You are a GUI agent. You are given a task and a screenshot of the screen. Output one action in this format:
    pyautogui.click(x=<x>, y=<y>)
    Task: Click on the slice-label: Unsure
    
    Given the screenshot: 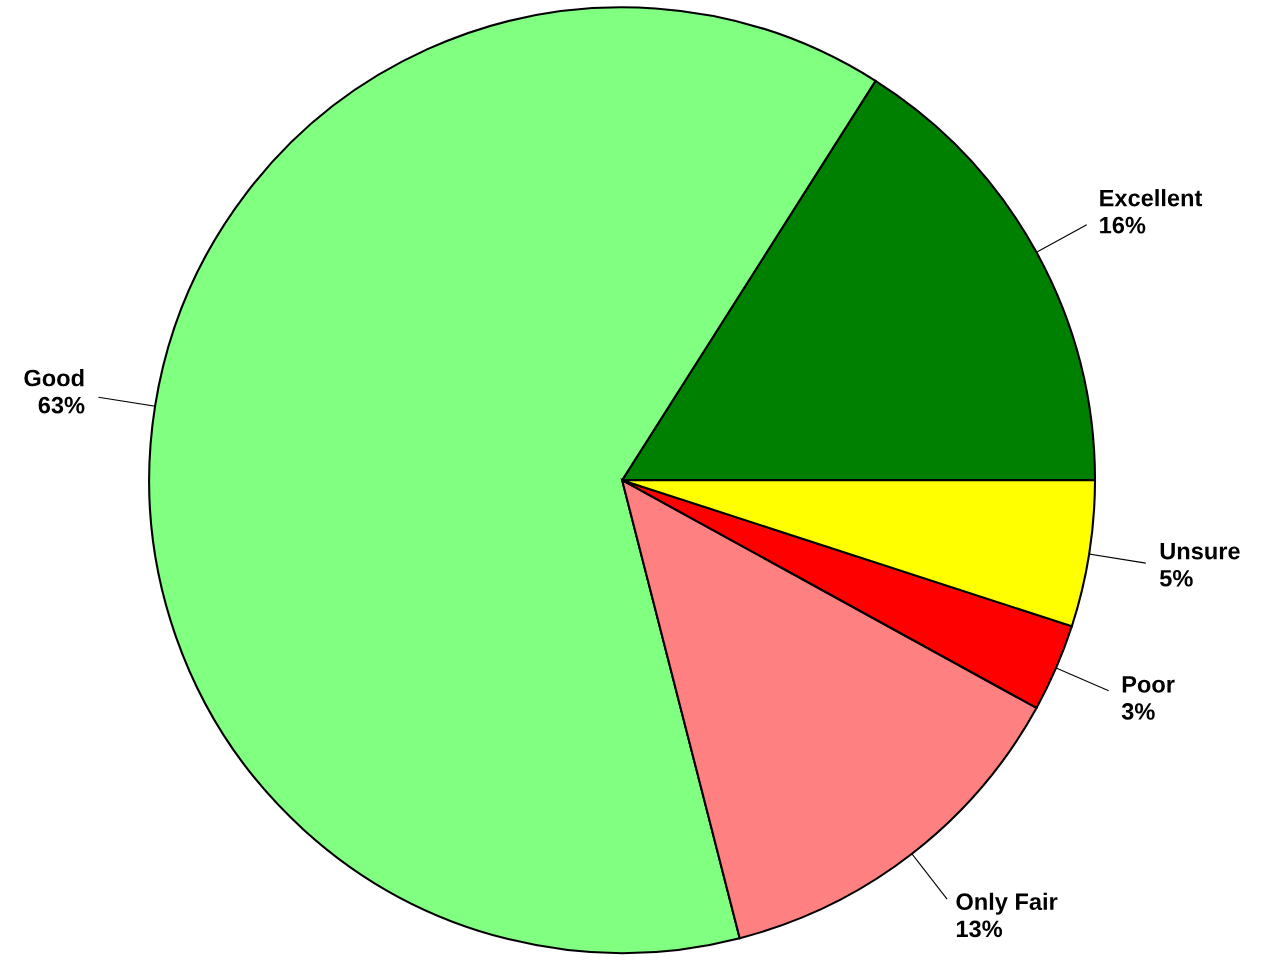 What is the action you would take?
    pyautogui.click(x=1200, y=551)
    